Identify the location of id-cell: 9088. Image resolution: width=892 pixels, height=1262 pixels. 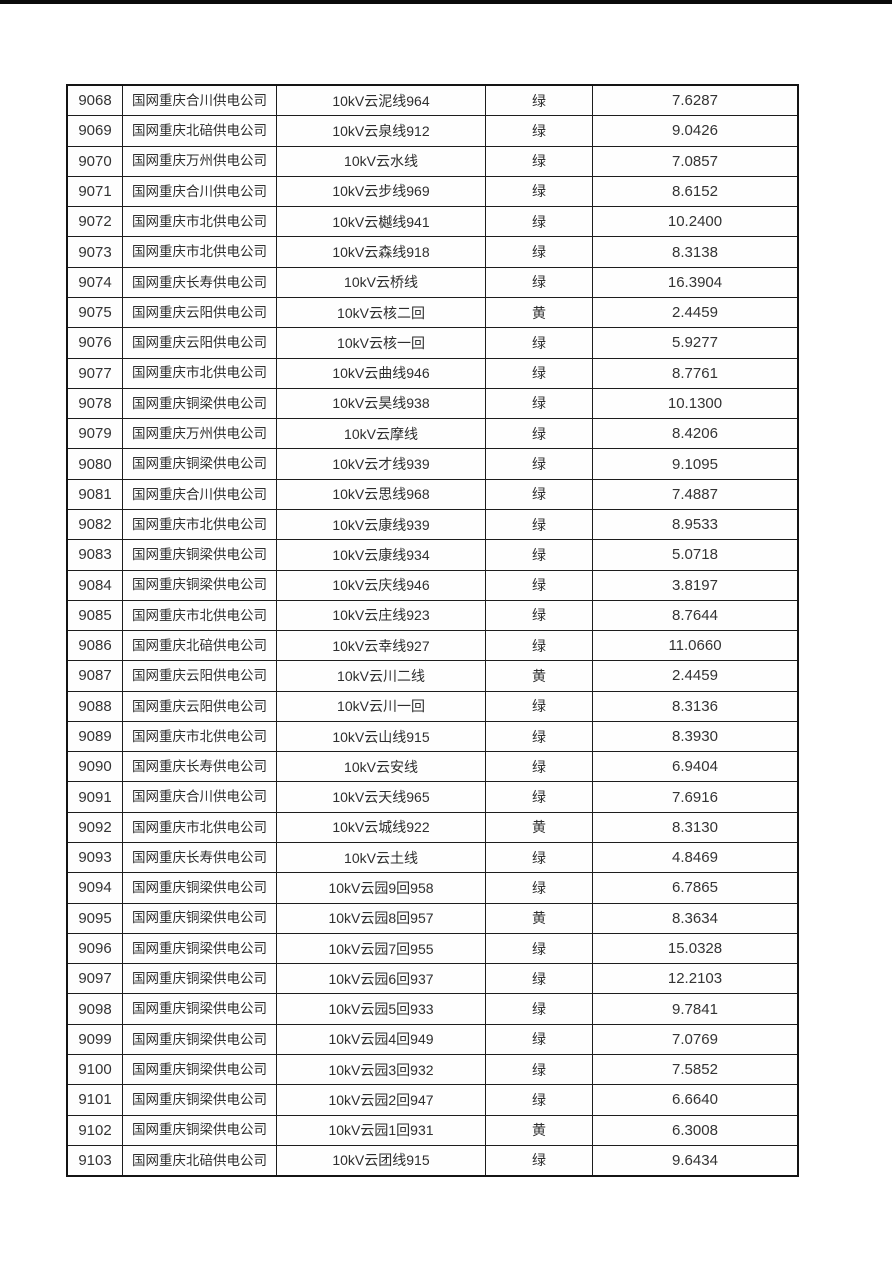
(95, 706).